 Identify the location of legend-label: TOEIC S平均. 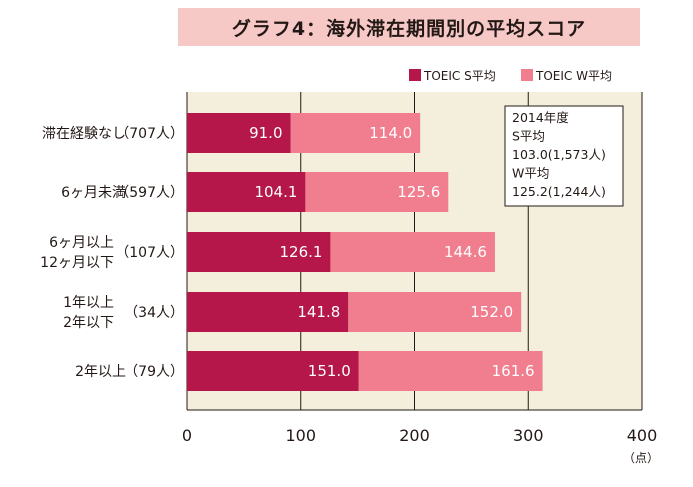
(459, 76).